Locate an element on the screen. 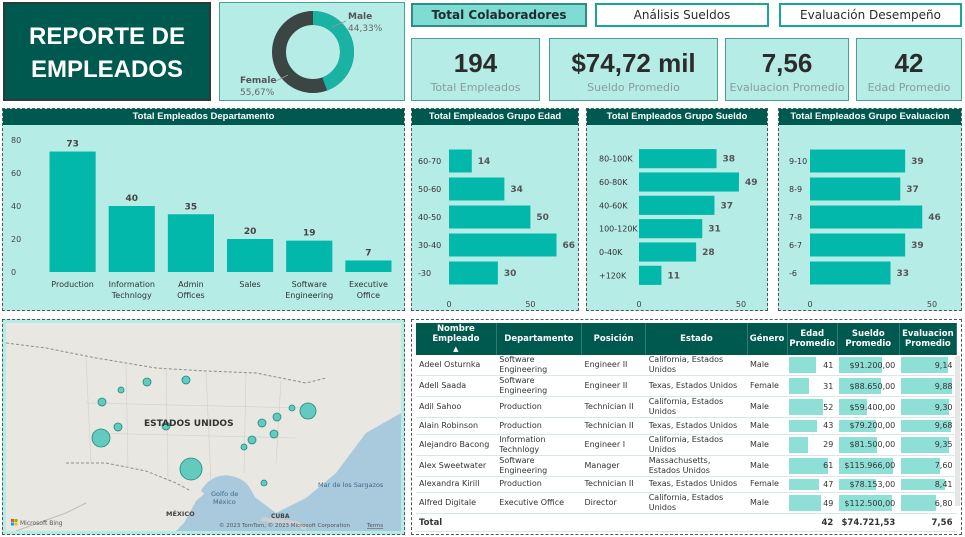 This screenshot has width=965, height=537. cell-eval: 9,68 is located at coordinates (928, 426).